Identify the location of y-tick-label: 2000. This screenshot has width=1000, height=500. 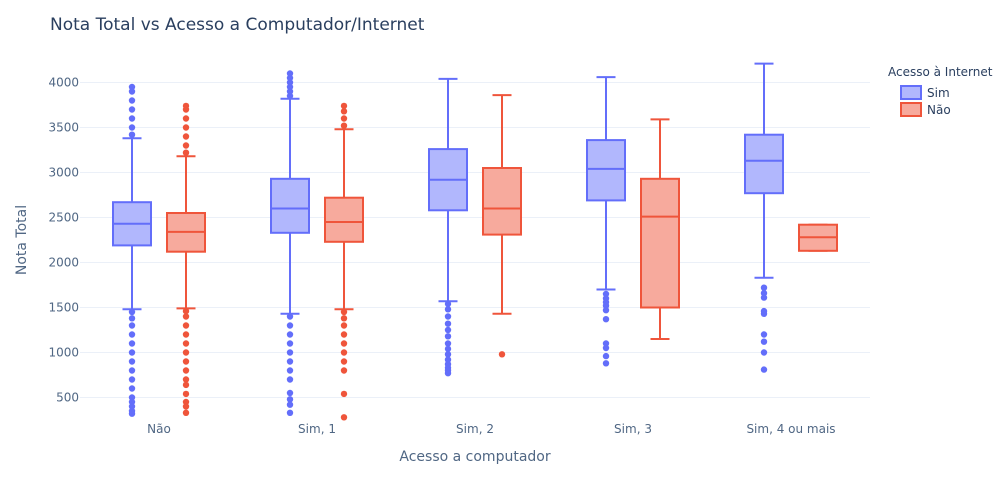
(63, 263).